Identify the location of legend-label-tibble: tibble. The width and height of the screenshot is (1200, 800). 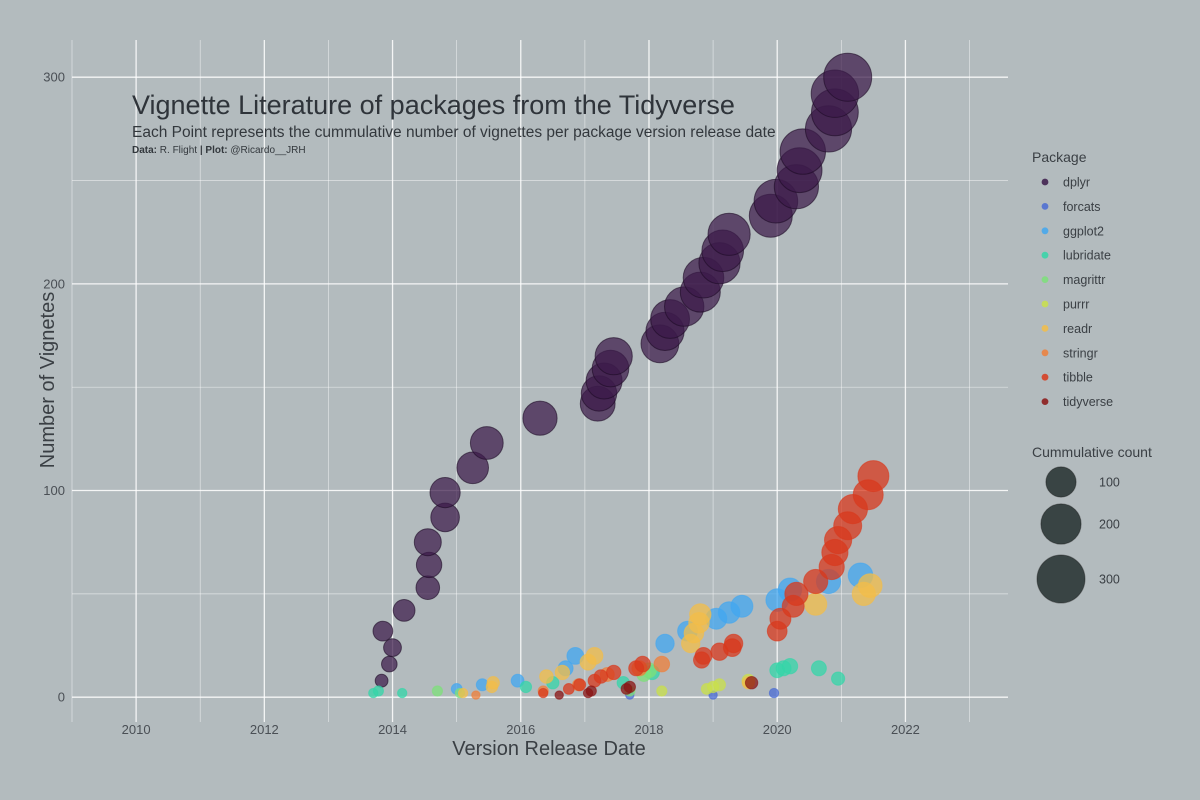
(1078, 378).